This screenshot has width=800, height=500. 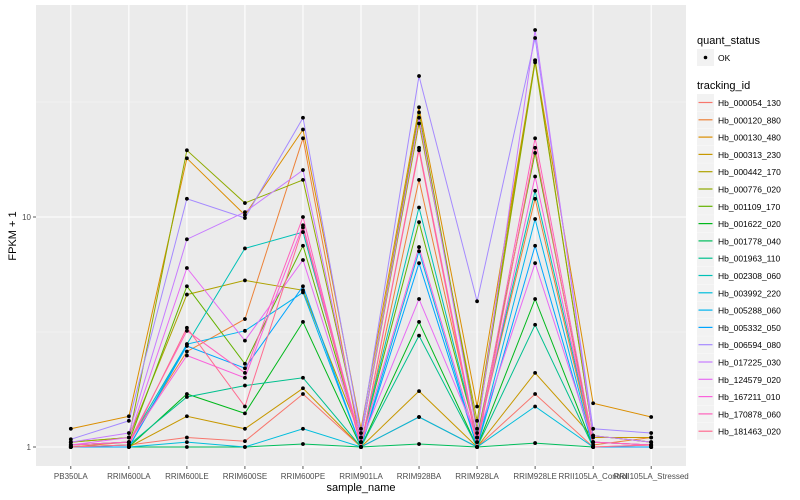 I want to click on legend-label: Hb_000313_230, so click(x=749, y=155).